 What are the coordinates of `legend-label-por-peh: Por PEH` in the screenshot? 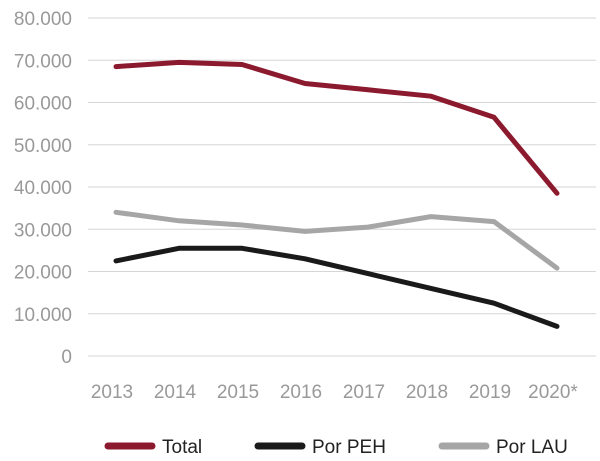 It's located at (349, 447).